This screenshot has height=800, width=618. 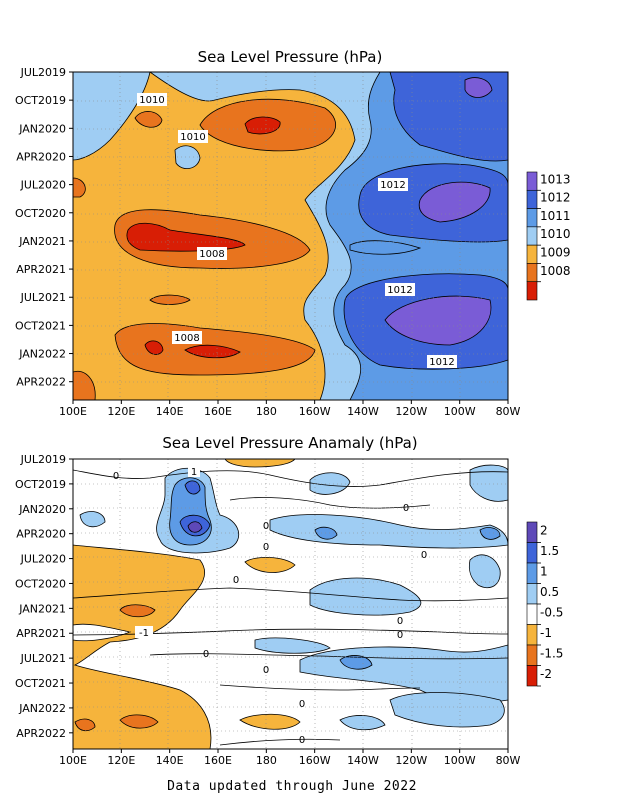 What do you see at coordinates (218, 411) in the screenshot?
I see `x-tick-label: 160E` at bounding box center [218, 411].